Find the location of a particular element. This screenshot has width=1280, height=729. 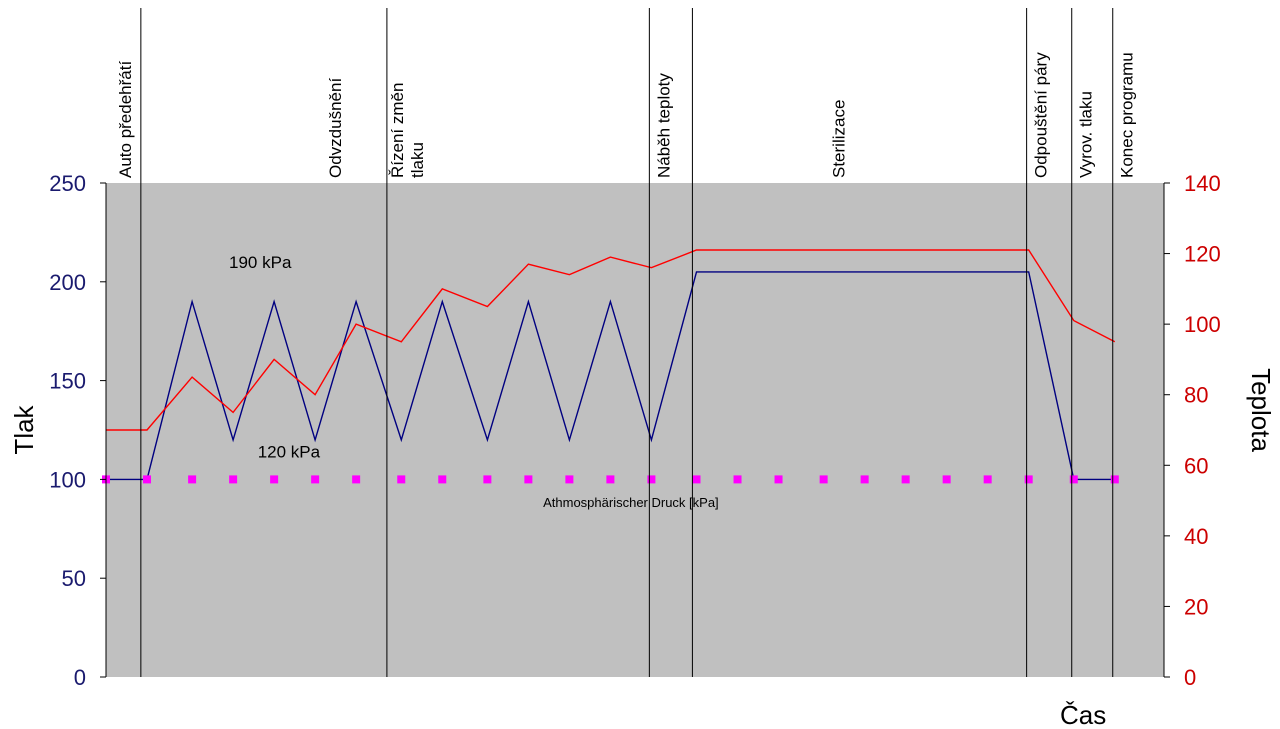

y-axis-right-title: Teplota is located at coordinates (1261, 410).